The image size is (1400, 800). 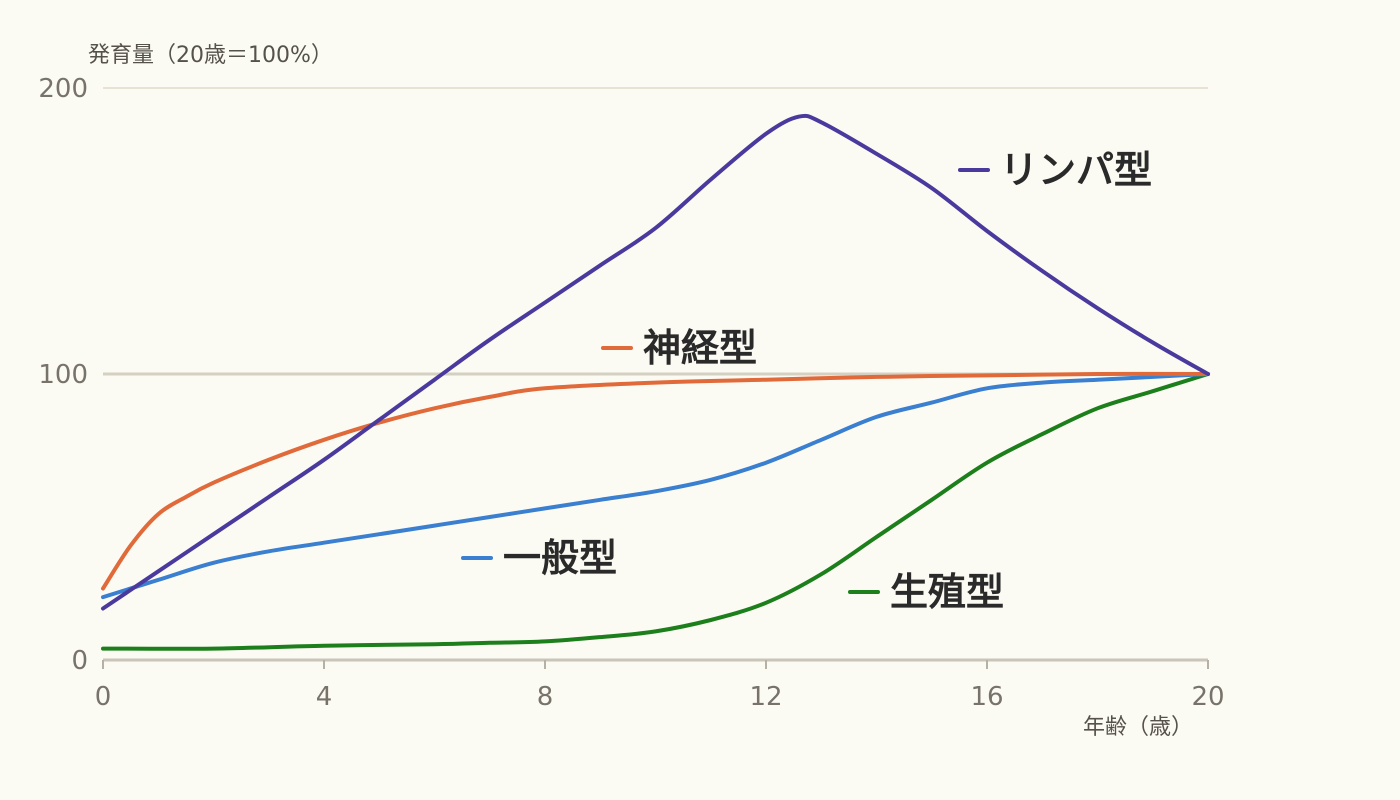 I want to click on y-tick-label: 0, so click(x=79, y=661).